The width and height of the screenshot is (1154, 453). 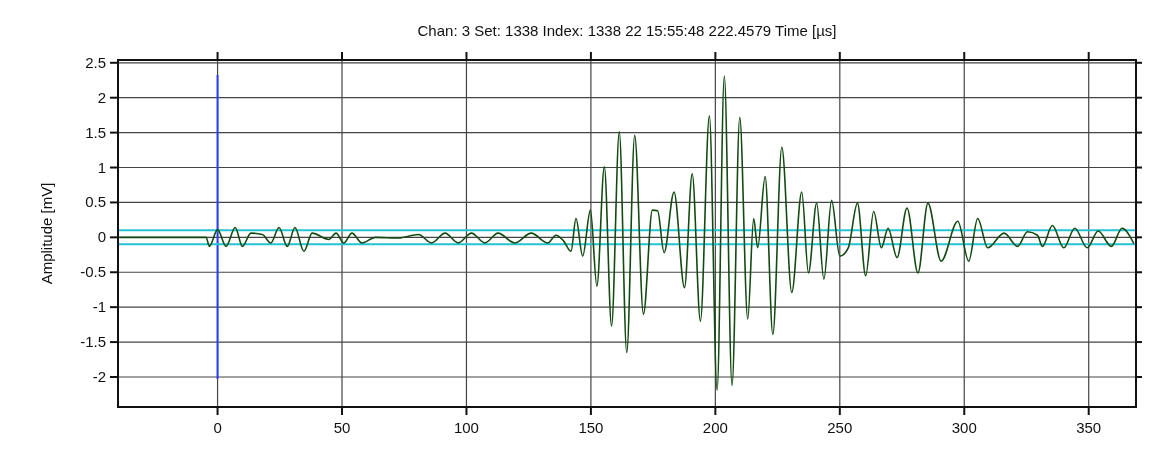 I want to click on y-tick-label: 2, so click(x=101, y=97).